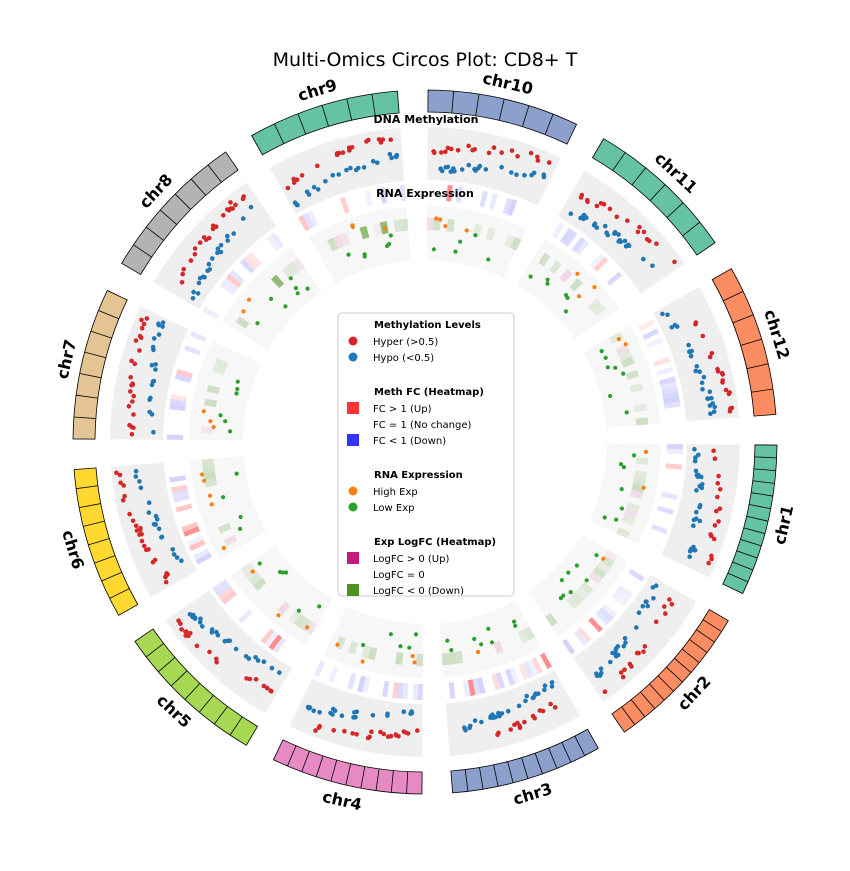 The height and width of the screenshot is (871, 850). I want to click on legend-item-label: Low Exp, so click(393, 508).